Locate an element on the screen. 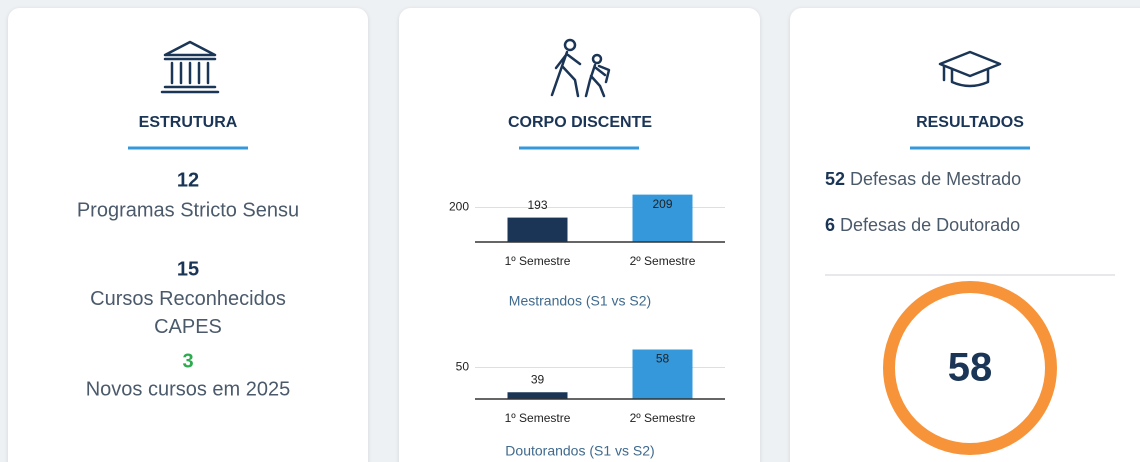 The height and width of the screenshot is (462, 1140). result-value: 6 is located at coordinates (830, 225).